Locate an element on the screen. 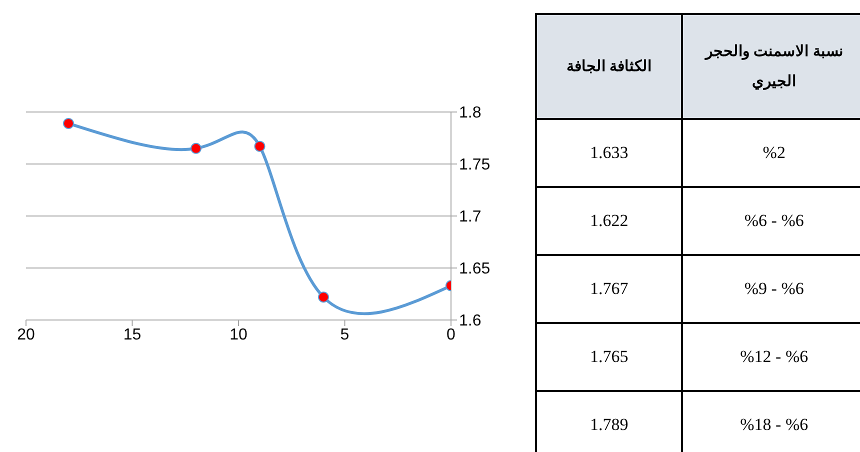 This screenshot has width=860, height=452. x-tick-label: 5 is located at coordinates (345, 335).